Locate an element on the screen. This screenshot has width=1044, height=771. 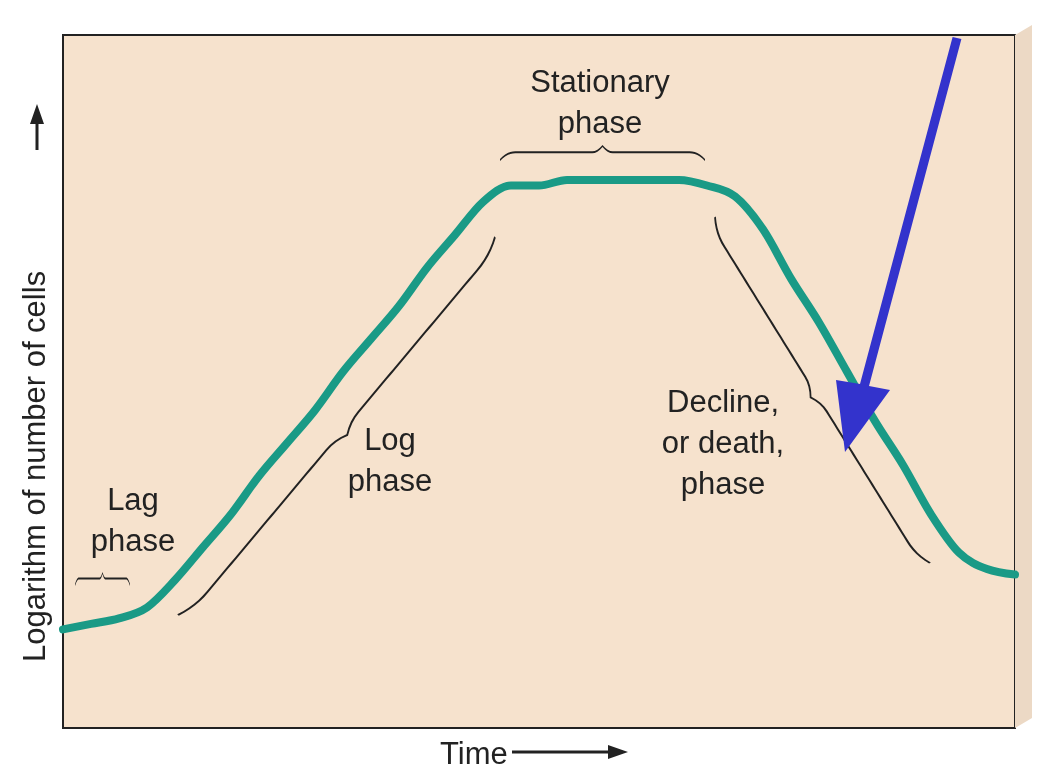
text: Stationary phase is located at coordinates (600, 102).